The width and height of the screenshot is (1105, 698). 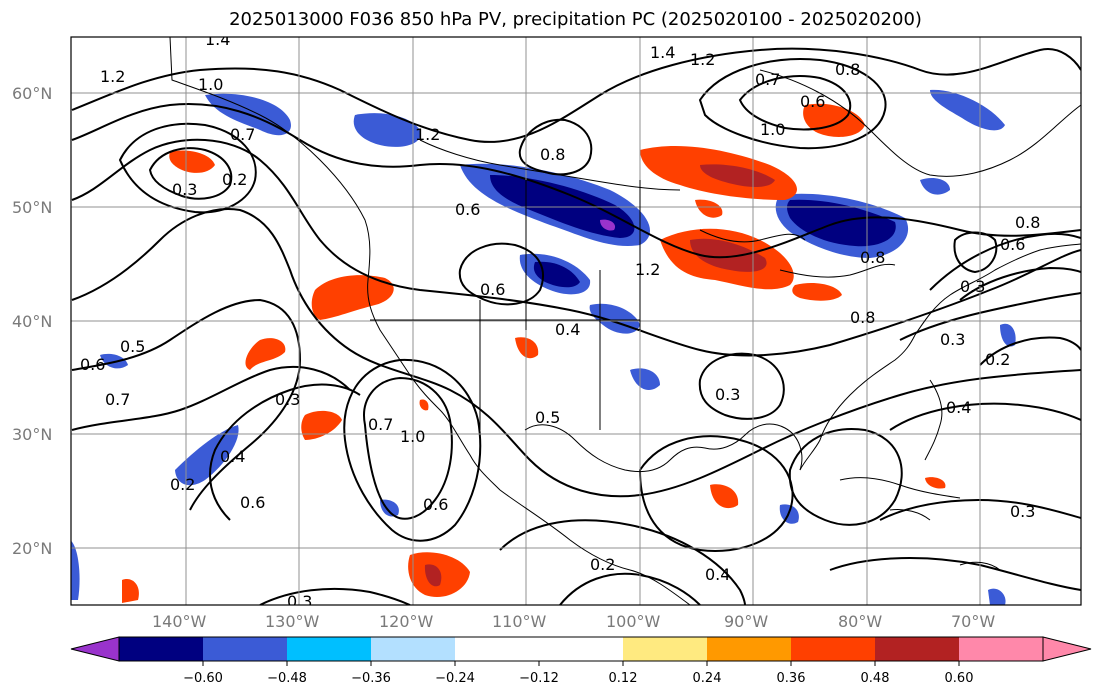 What do you see at coordinates (352, 297) in the screenshot?
I see `shade-california-high` at bounding box center [352, 297].